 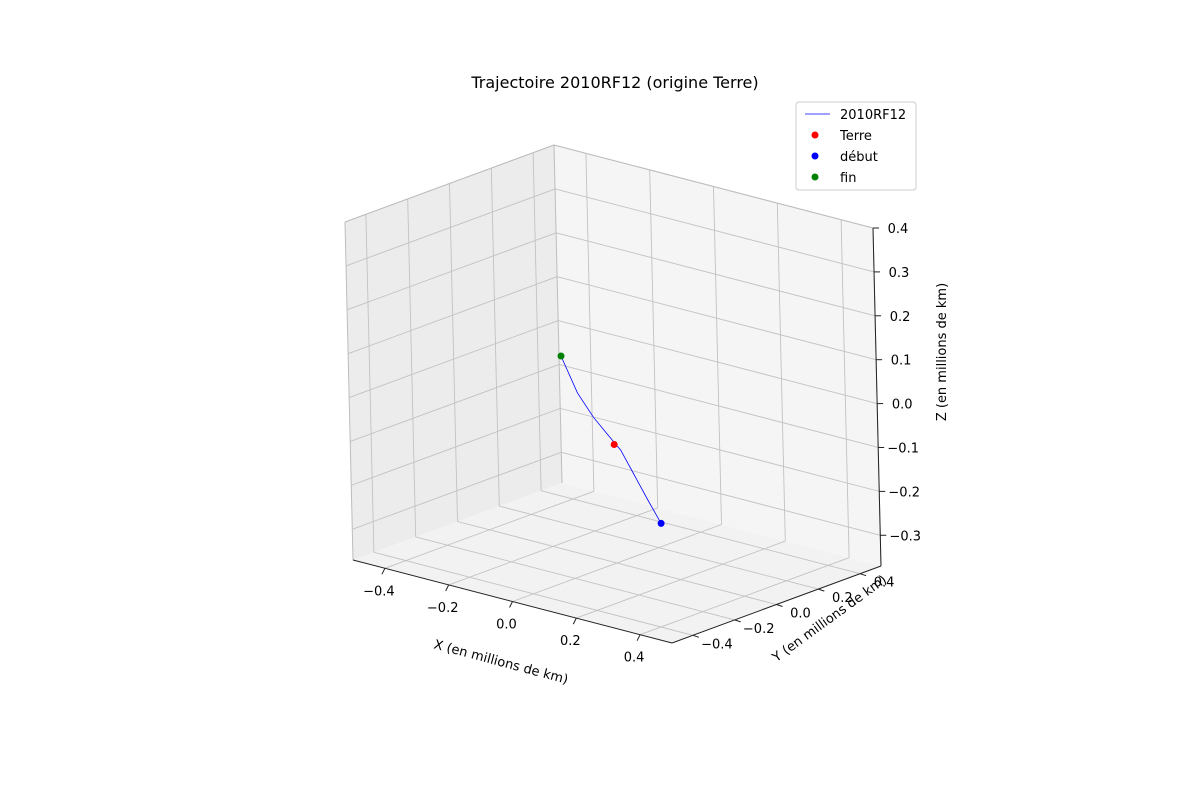 What do you see at coordinates (611, 439) in the screenshot?
I see `plot-area` at bounding box center [611, 439].